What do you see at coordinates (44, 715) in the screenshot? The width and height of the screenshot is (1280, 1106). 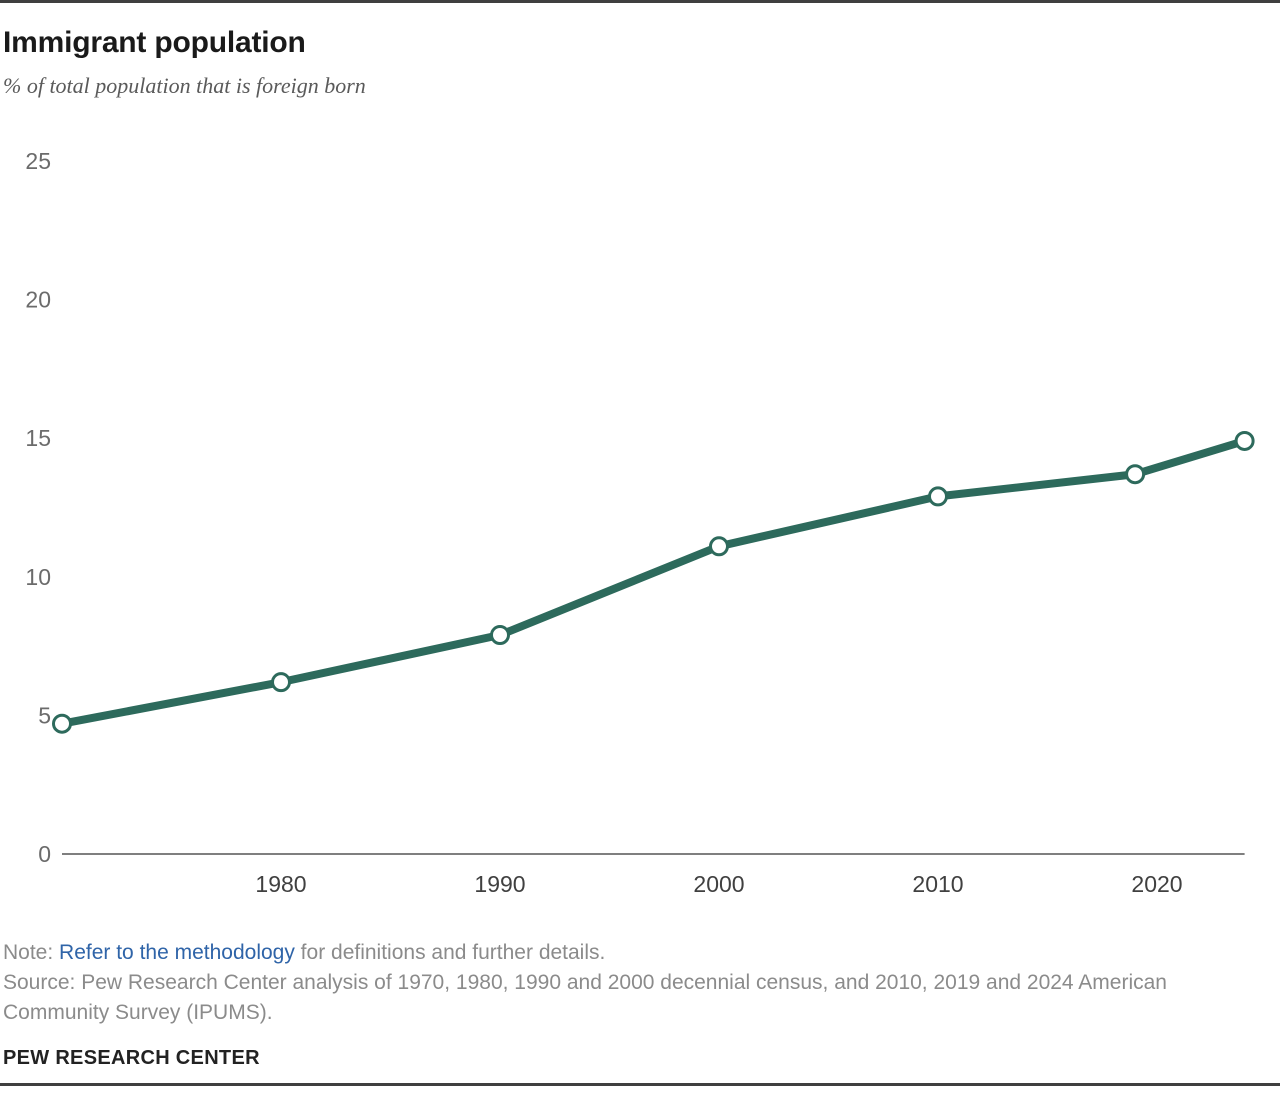 I see `y-tick-label: 5` at bounding box center [44, 715].